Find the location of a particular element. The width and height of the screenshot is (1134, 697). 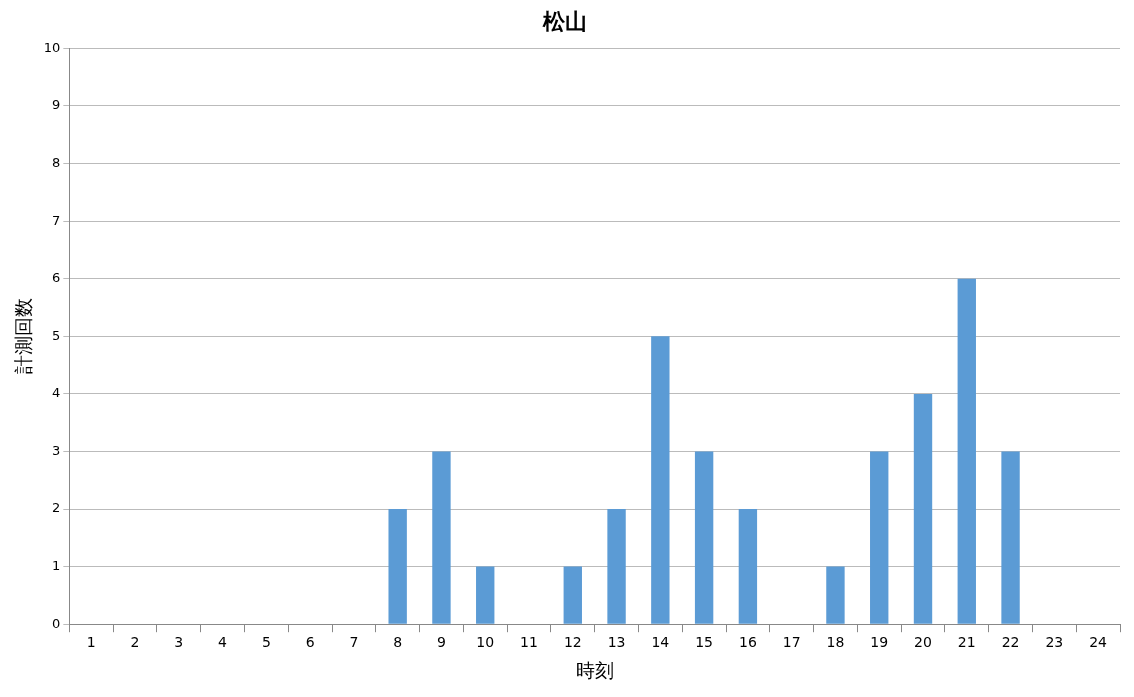

x-tick-label: 10 is located at coordinates (485, 641).